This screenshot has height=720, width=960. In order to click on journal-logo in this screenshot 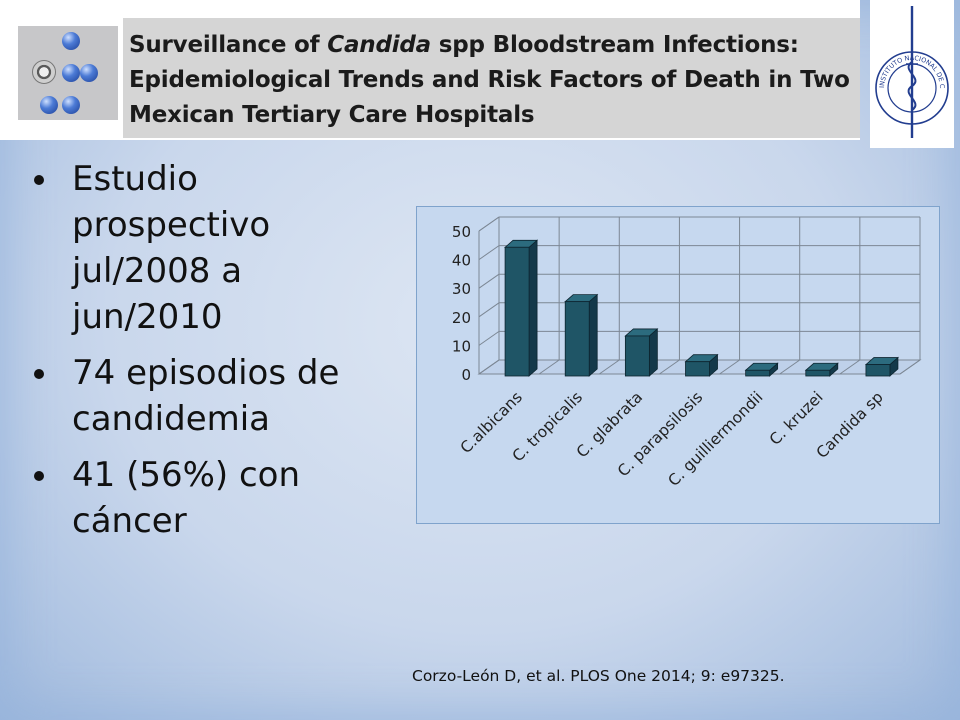, I will do `click(68, 73)`.